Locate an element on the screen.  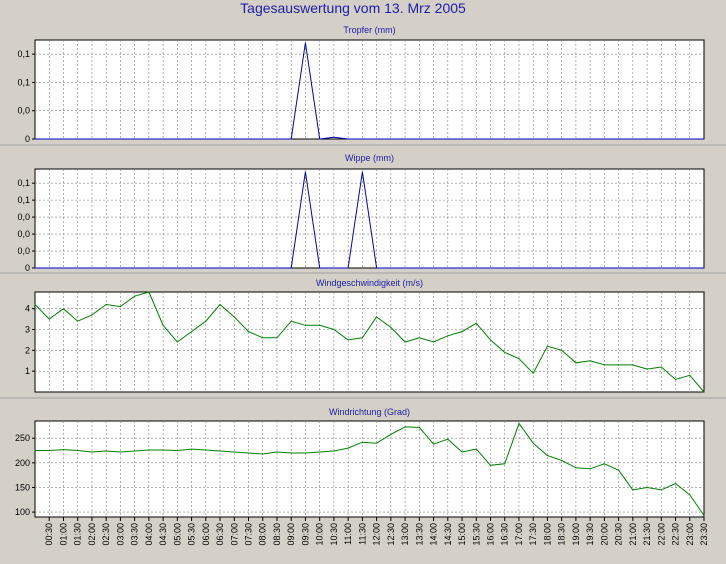
x-tick-label: 09:30 is located at coordinates (305, 534).